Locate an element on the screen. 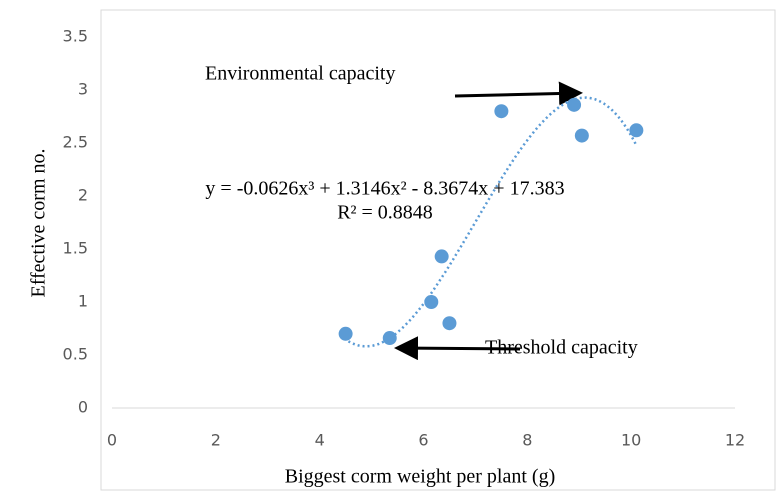 The width and height of the screenshot is (776, 491). y-axis-label: Effective corm no. is located at coordinates (39, 222).